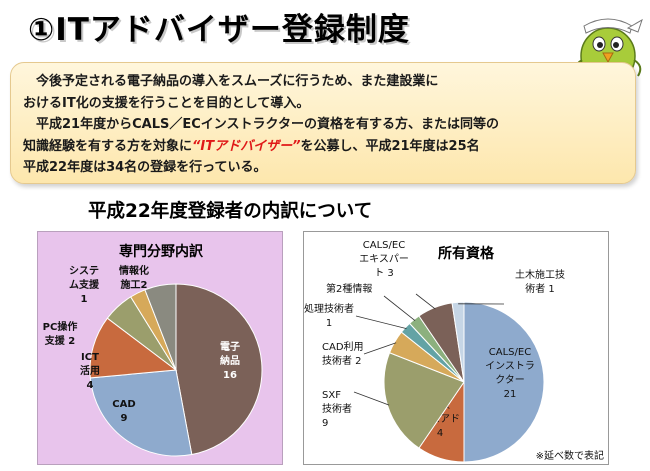 The height and width of the screenshot is (471, 650). I want to click on specialty-label-4: システム支援 1, so click(84, 285).